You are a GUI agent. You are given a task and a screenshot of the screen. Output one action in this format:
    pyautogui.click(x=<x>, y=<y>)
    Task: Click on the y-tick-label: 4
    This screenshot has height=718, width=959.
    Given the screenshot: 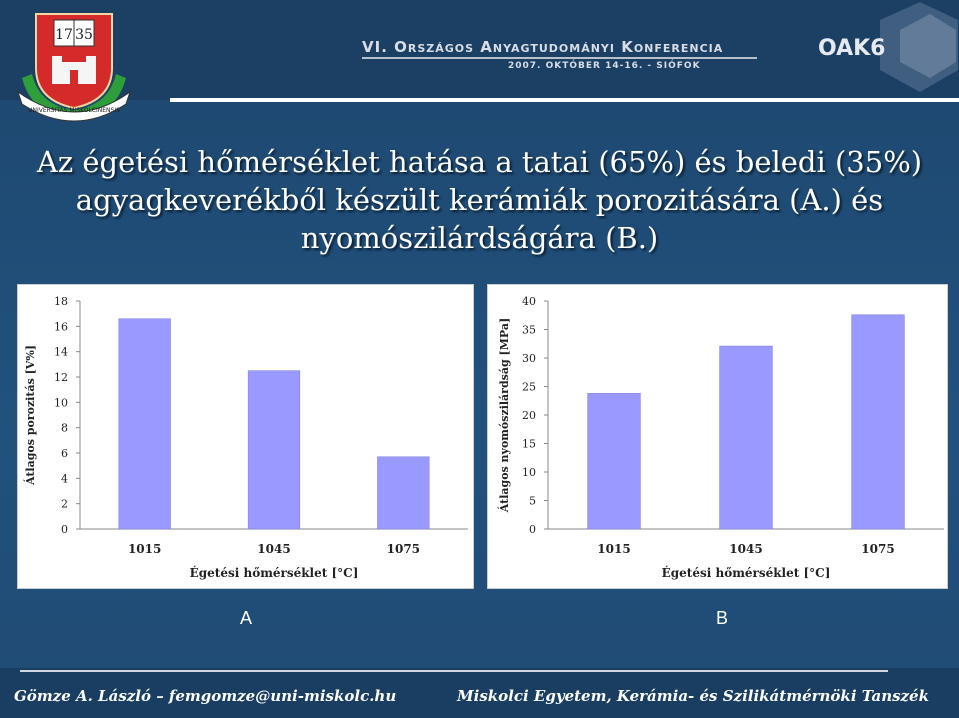 What is the action you would take?
    pyautogui.click(x=64, y=478)
    